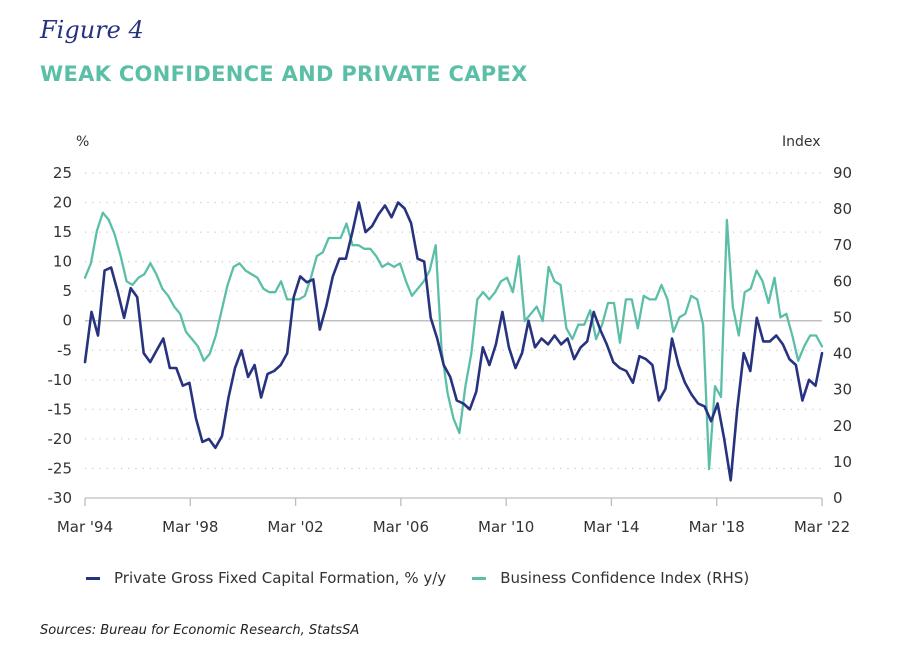 This screenshot has height=661, width=903. What do you see at coordinates (625, 578) in the screenshot?
I see `legend-label-confidence: Business Confidence Index (RHS)` at bounding box center [625, 578].